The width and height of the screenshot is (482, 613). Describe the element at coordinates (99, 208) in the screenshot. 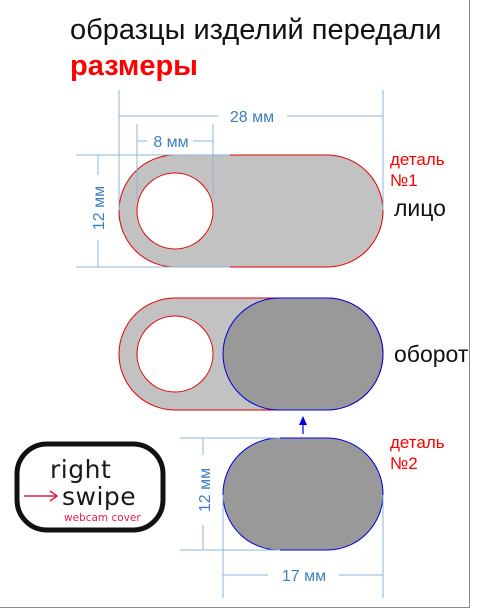

I see `dimension-front-height-label: 12 мм` at that location.